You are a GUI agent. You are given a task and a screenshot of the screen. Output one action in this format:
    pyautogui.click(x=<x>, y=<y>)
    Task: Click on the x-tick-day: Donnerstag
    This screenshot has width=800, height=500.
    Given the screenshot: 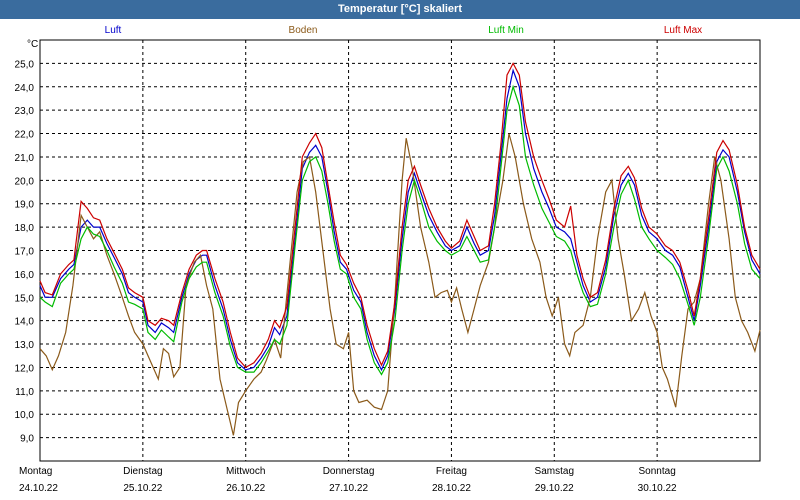 What is the action you would take?
    pyautogui.click(x=348, y=471)
    